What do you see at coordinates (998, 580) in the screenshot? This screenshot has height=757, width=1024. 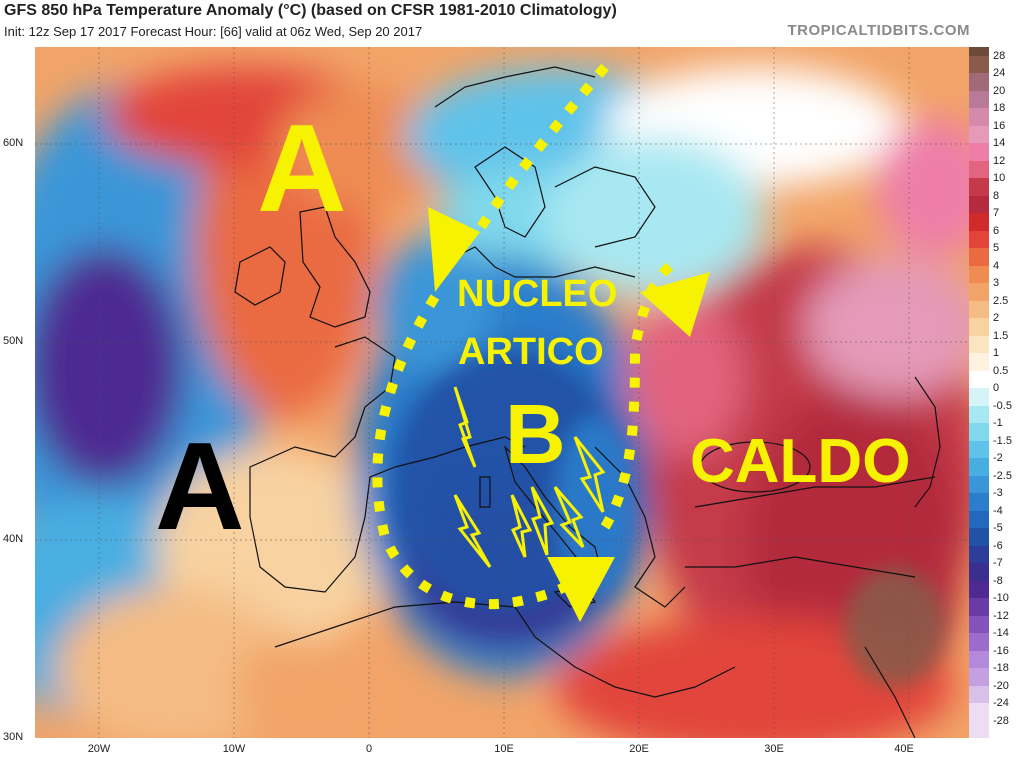 I see `colorbar-label: -8` at bounding box center [998, 580].